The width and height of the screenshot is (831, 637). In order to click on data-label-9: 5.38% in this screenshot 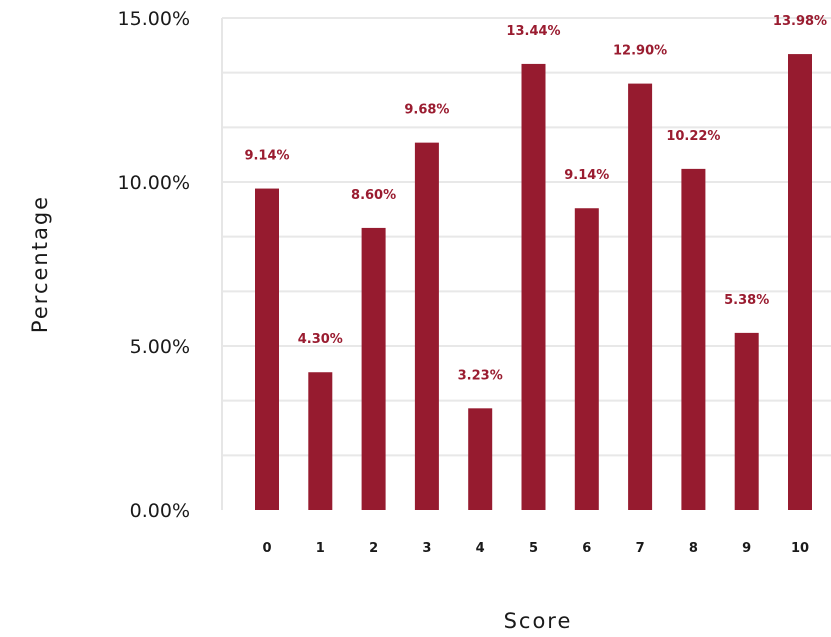, I will do `click(746, 300)`.